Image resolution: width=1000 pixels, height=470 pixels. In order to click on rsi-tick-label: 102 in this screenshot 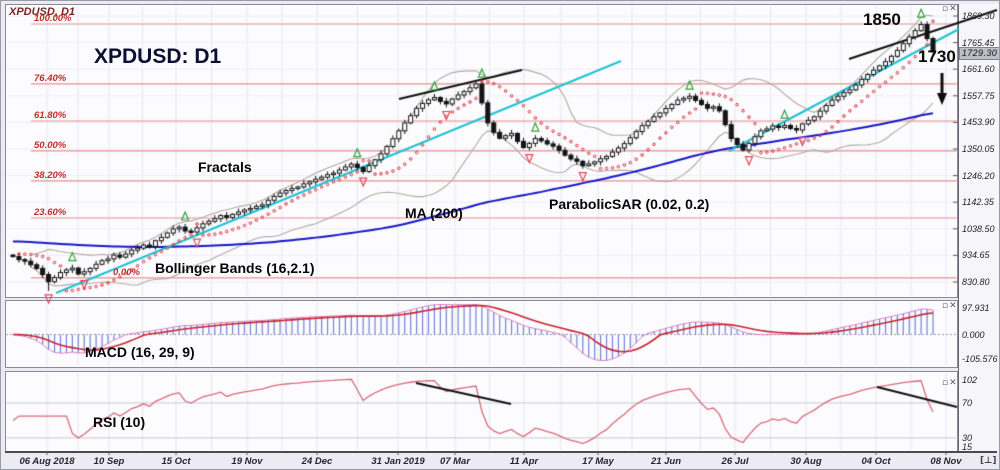, I will do `click(970, 380)`.